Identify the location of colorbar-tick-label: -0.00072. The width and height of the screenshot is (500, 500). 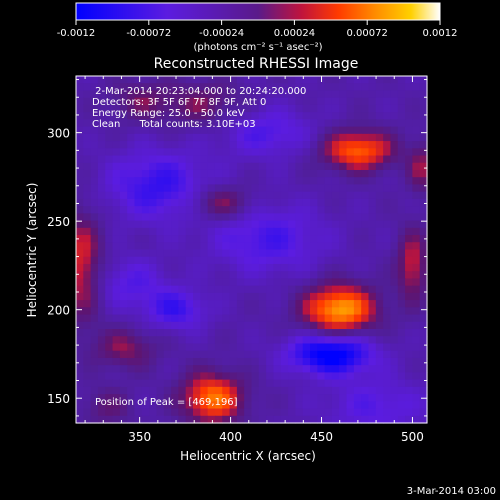
(148, 33).